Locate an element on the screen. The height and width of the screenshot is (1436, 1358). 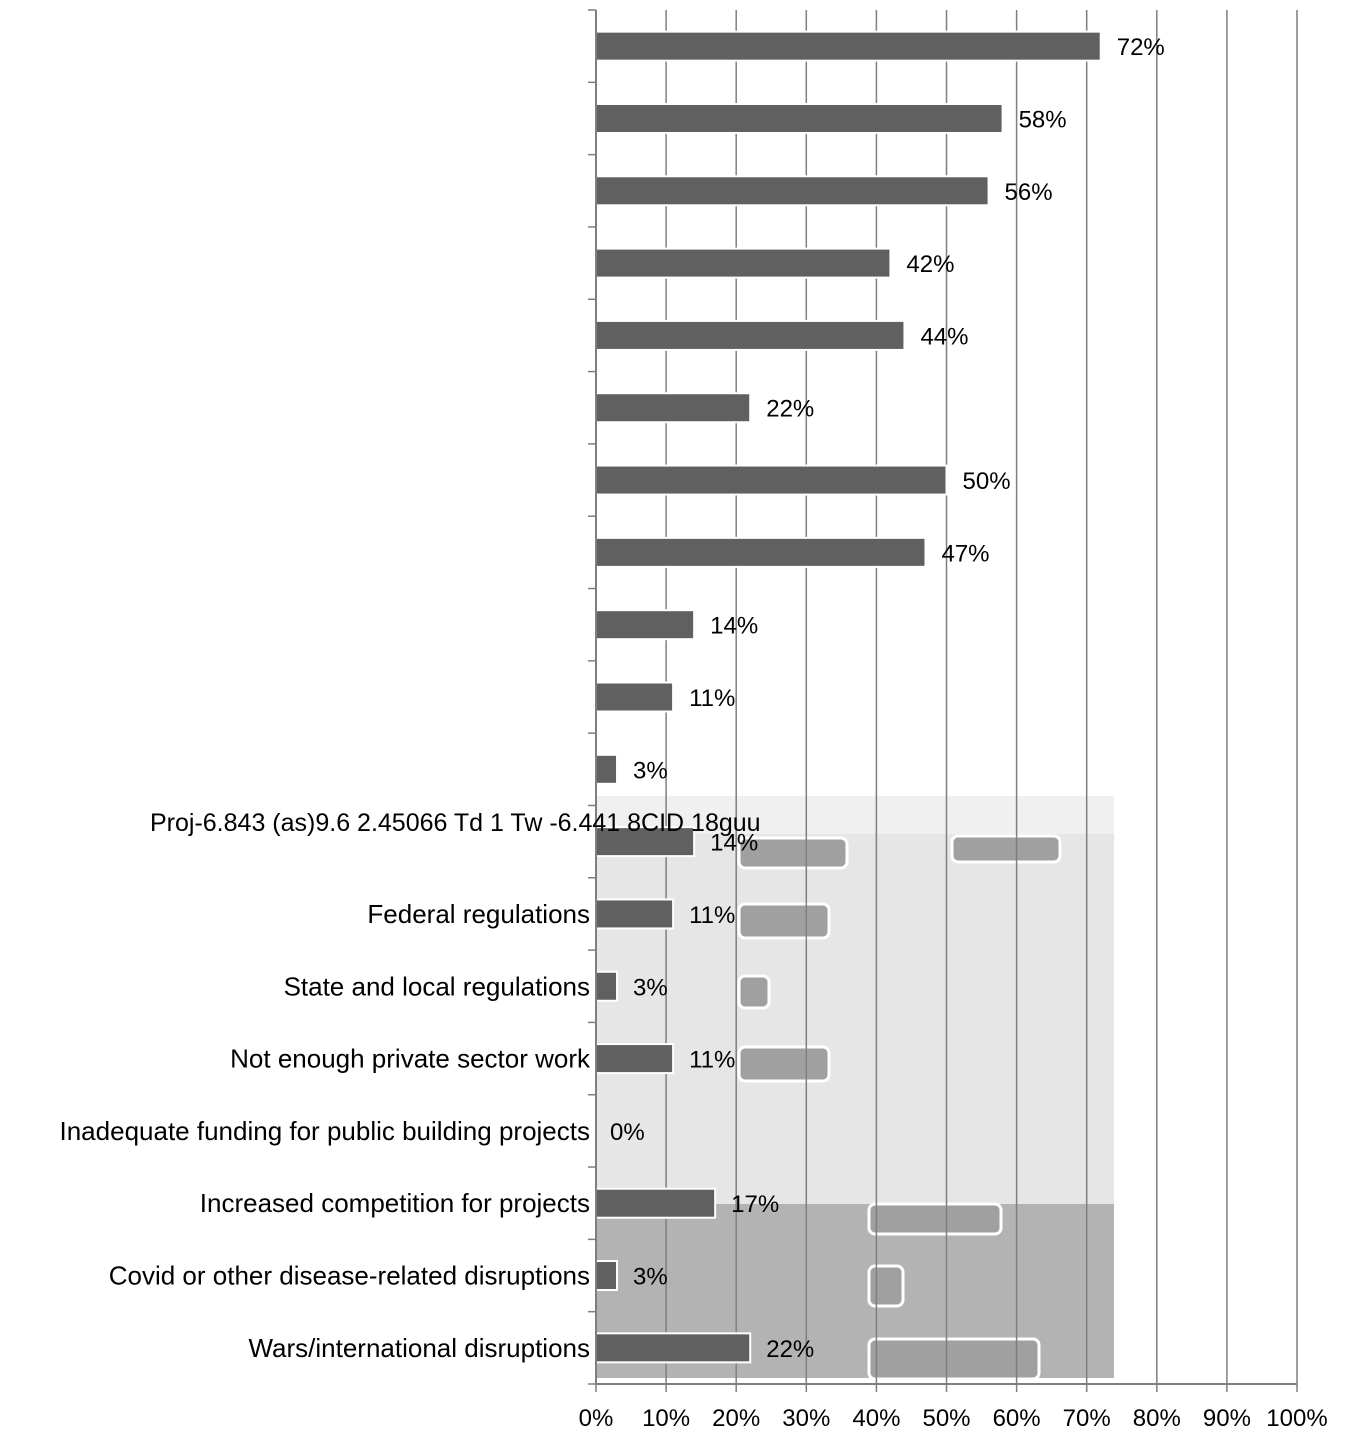
data-label: 42% is located at coordinates (930, 264).